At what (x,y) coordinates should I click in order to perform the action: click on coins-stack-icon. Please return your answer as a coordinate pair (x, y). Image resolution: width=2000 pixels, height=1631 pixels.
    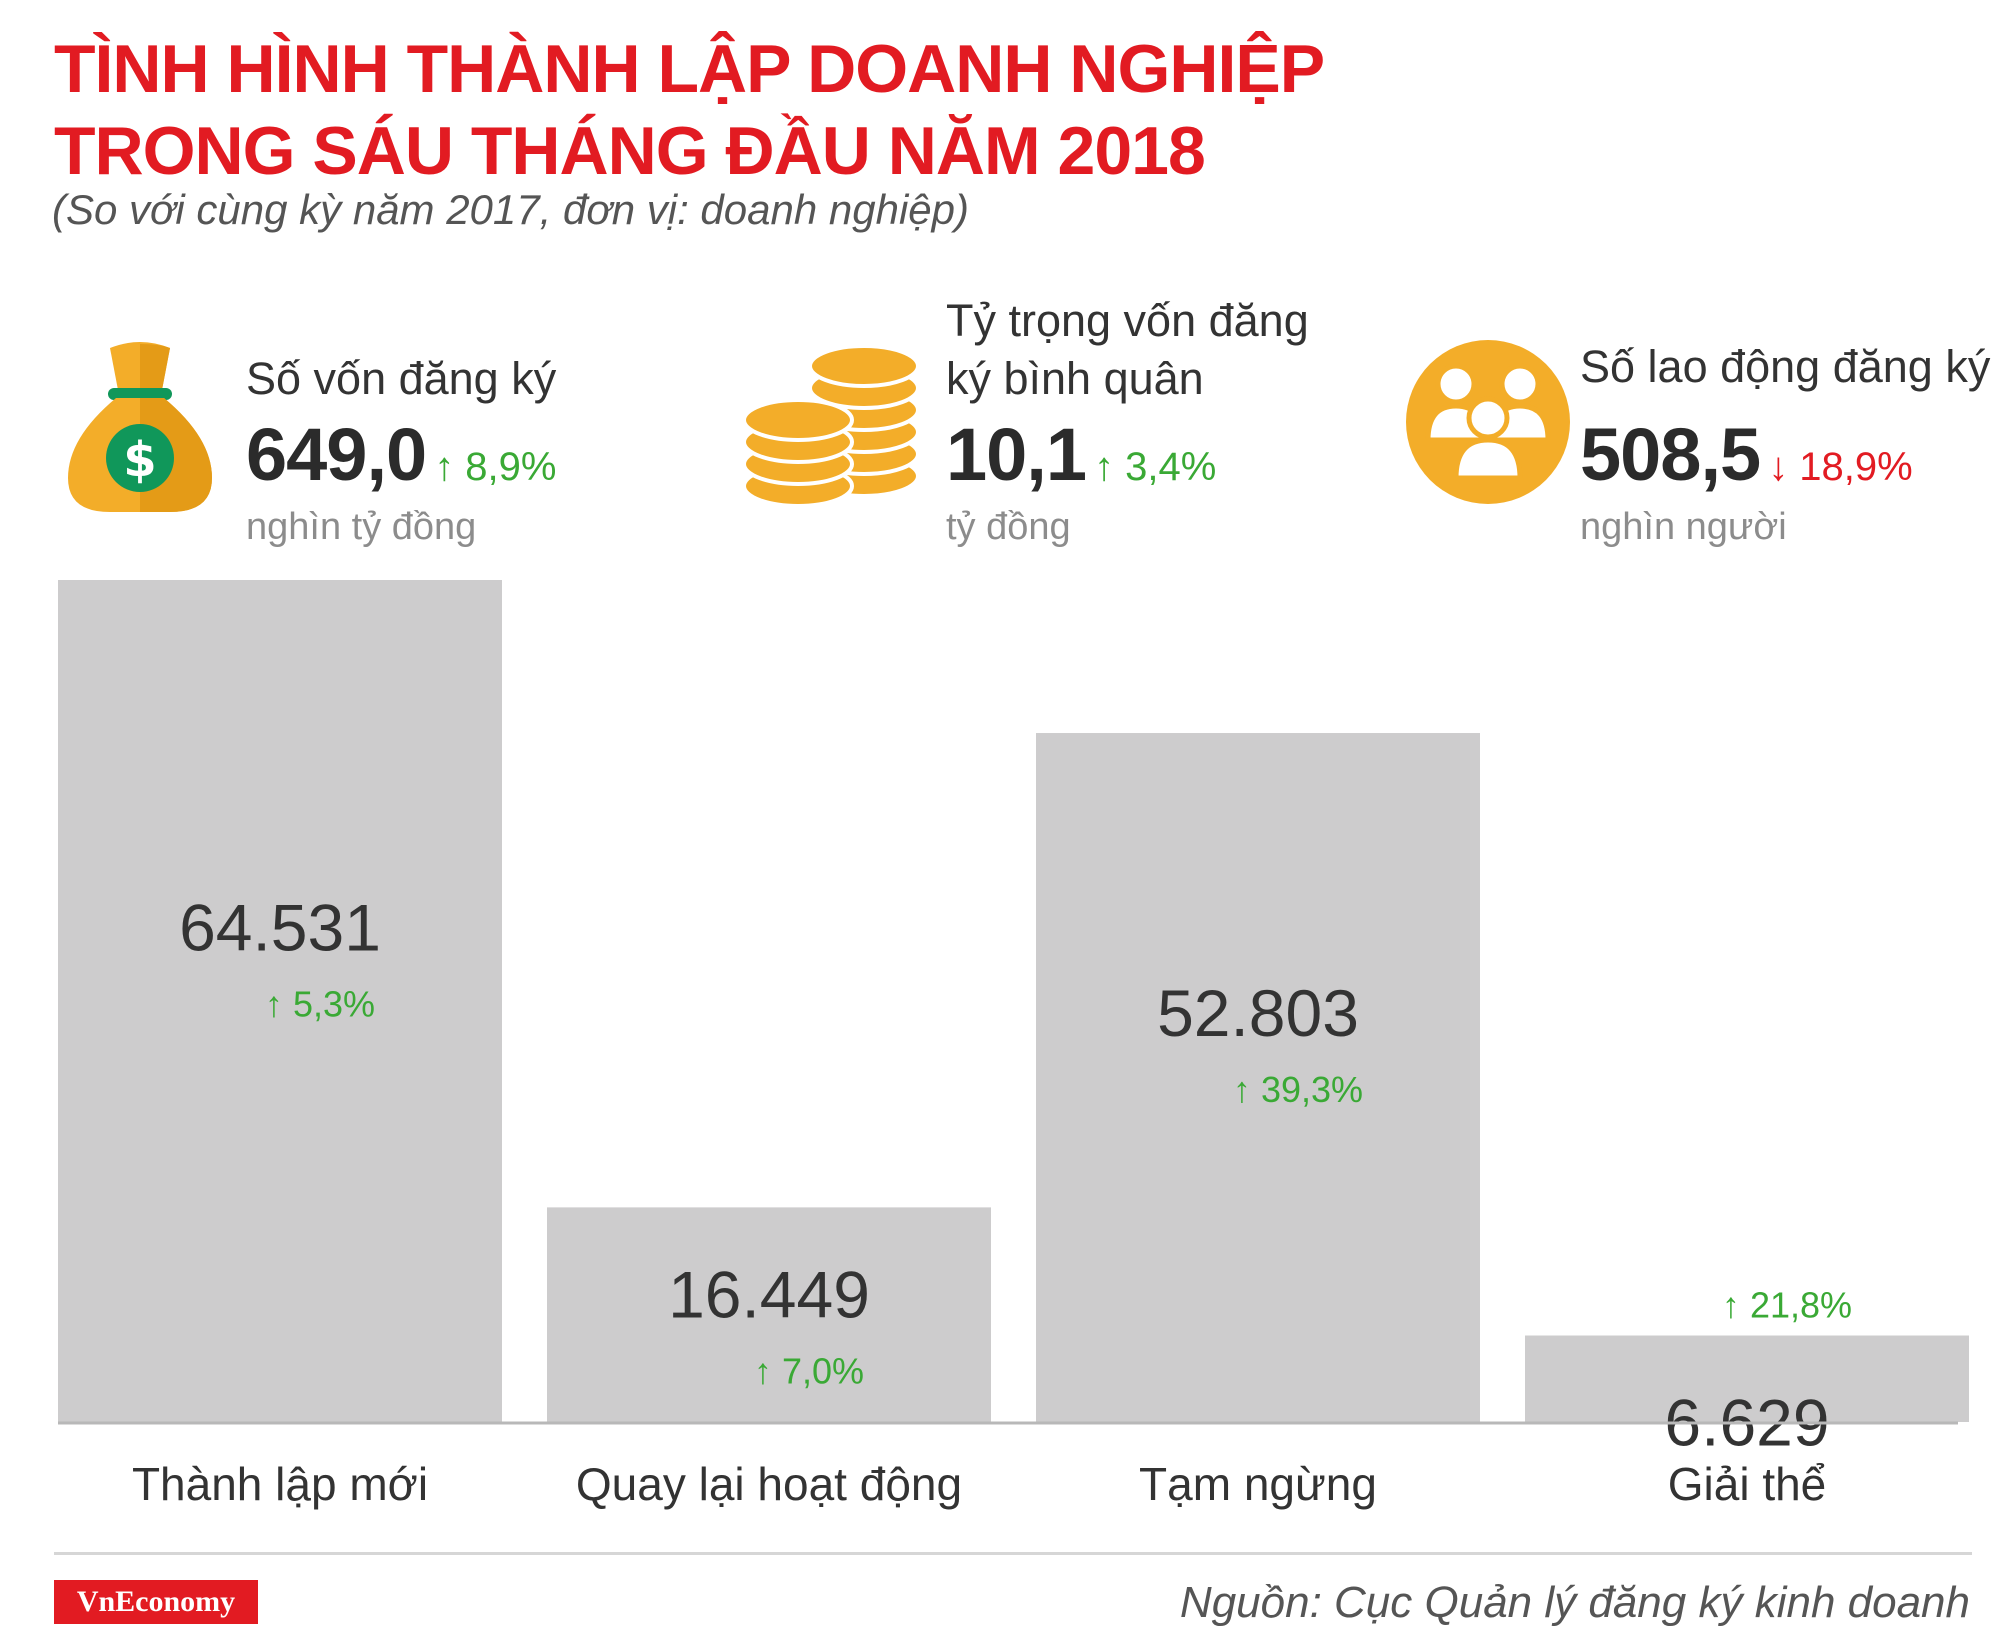
    Looking at the image, I should click on (831, 426).